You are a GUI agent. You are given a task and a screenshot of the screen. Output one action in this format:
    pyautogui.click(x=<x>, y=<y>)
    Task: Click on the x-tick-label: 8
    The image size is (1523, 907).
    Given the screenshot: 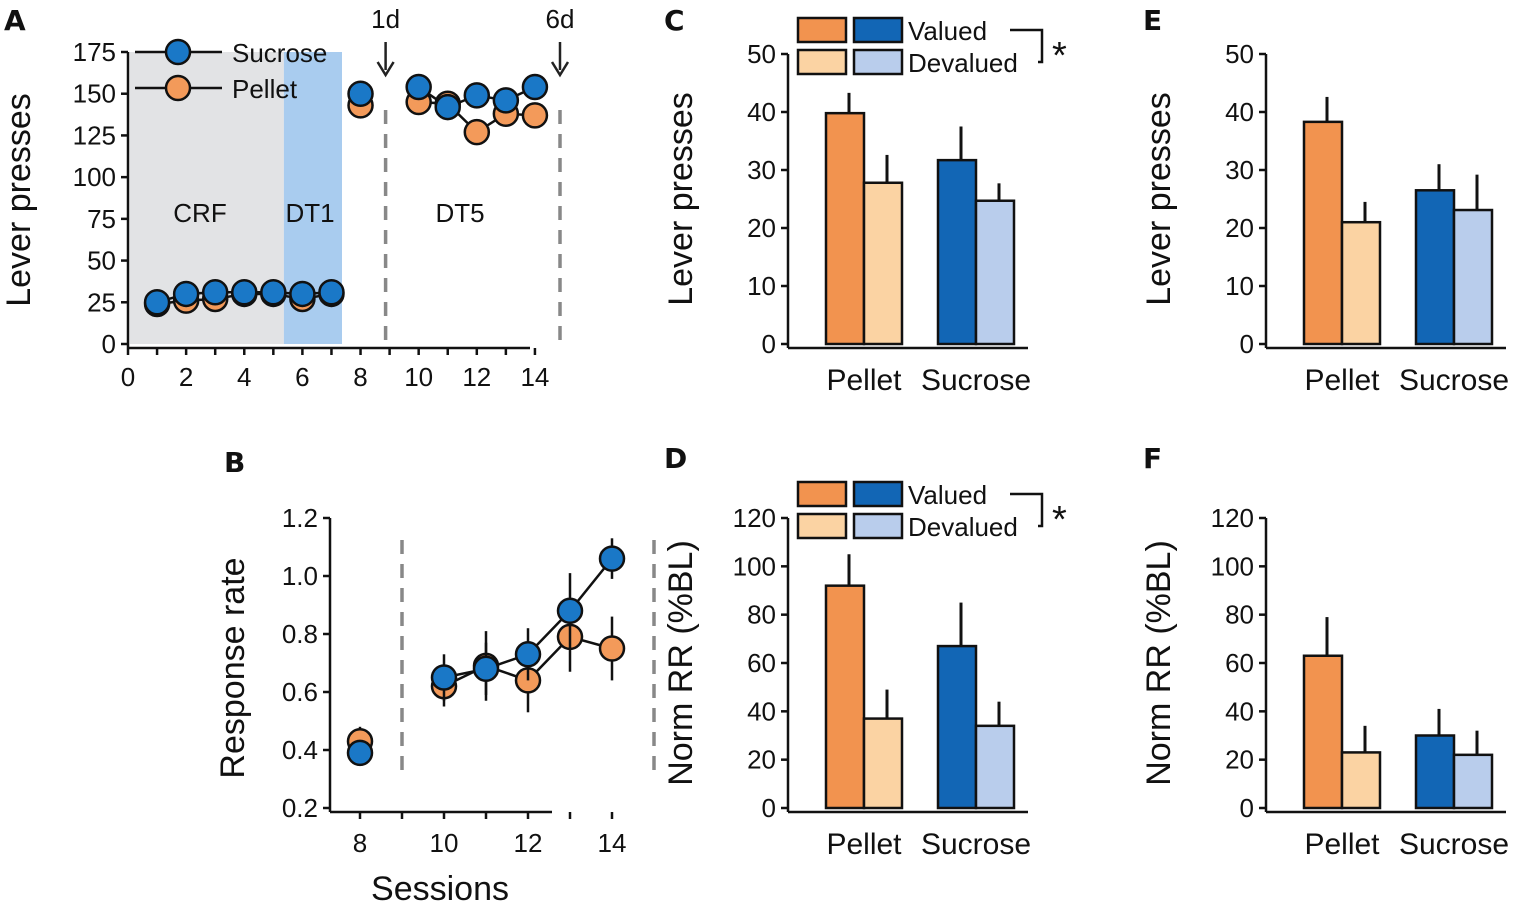 What is the action you would take?
    pyautogui.click(x=360, y=377)
    